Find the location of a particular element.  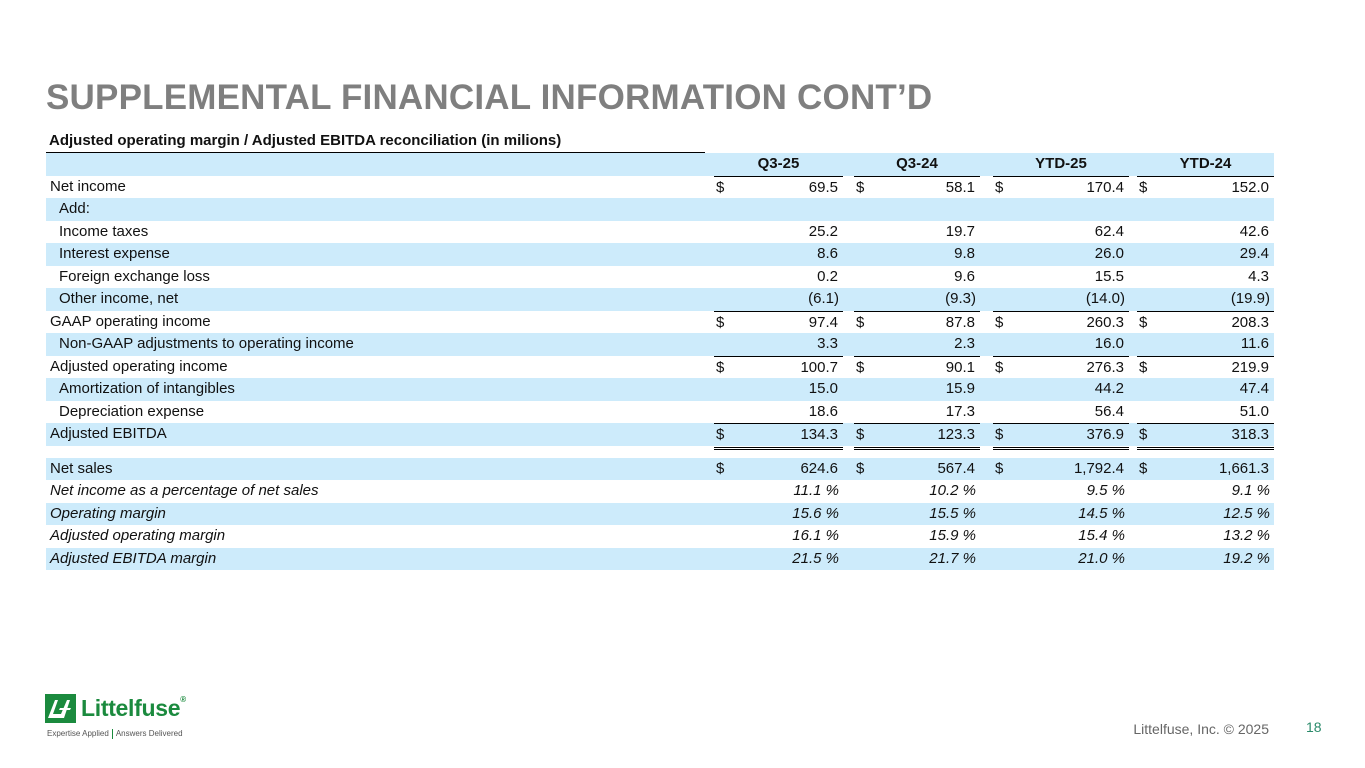

table-cell: 9.6 is located at coordinates (917, 277).